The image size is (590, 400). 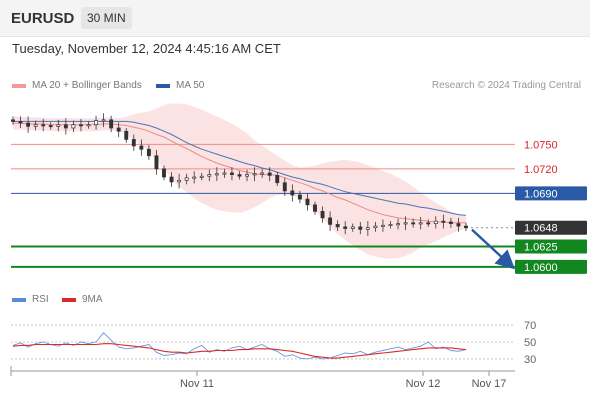 I want to click on level-label-1.0720: 1.0720, so click(x=541, y=170).